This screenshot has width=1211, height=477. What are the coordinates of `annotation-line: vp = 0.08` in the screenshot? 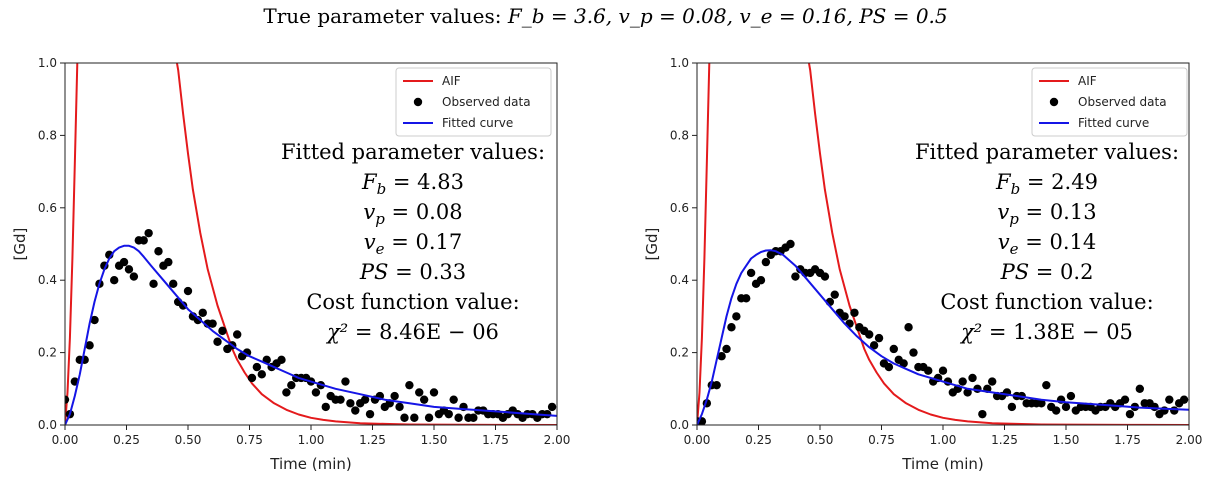 It's located at (412, 214).